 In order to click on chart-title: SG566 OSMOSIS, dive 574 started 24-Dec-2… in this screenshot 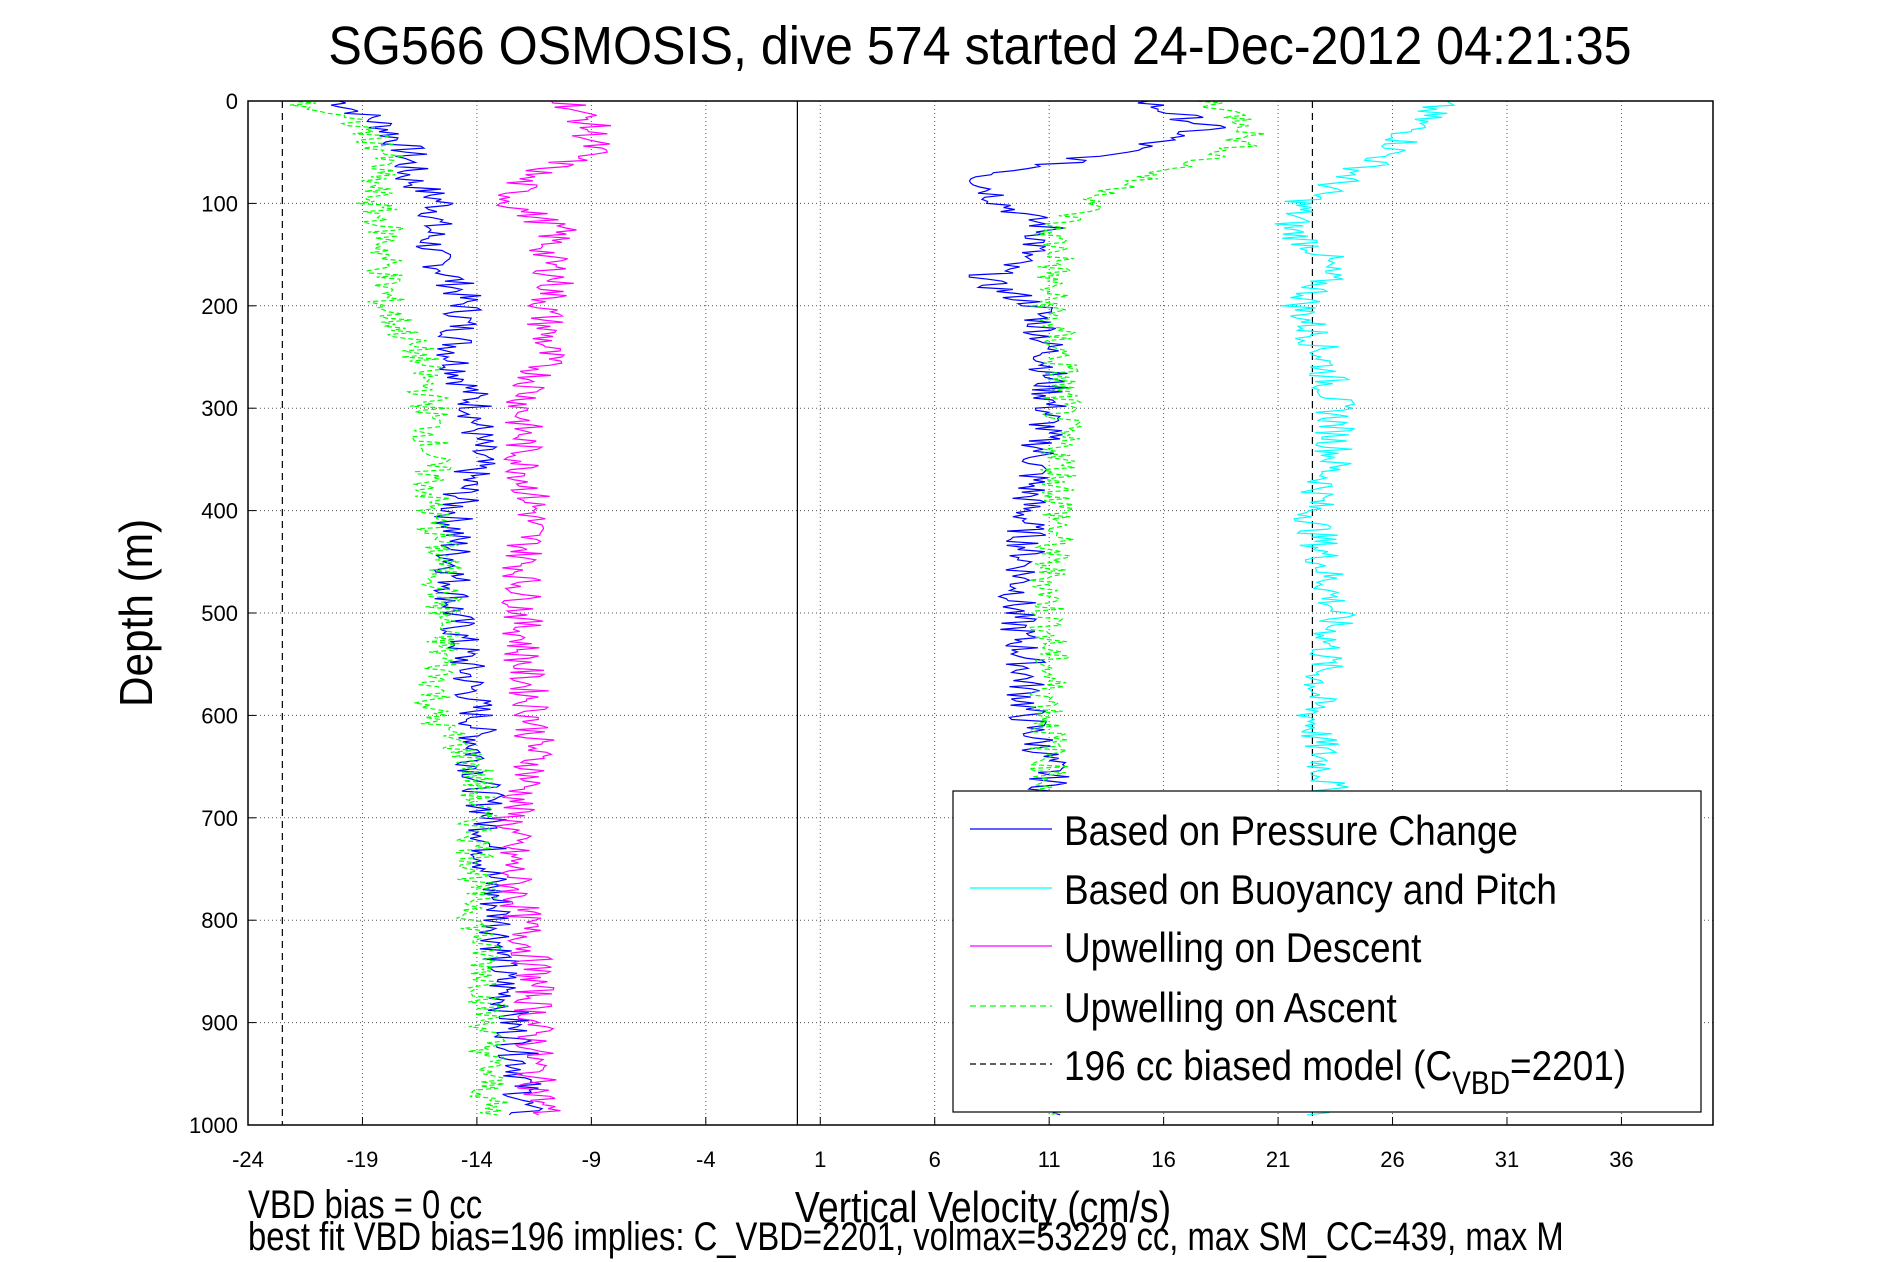, I will do `click(979, 46)`.